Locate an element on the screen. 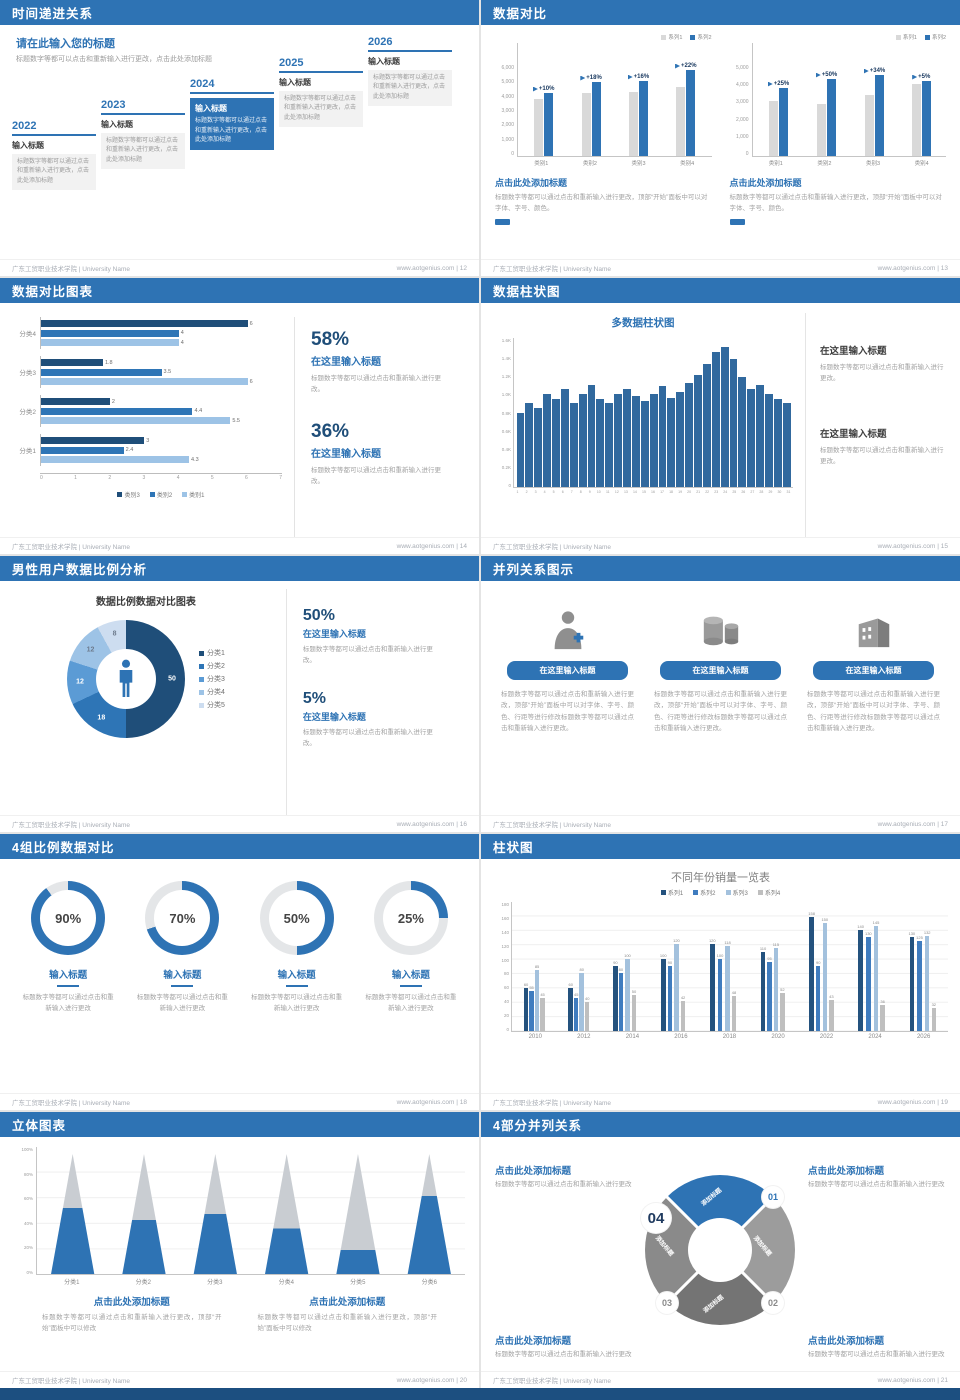  plot-area is located at coordinates (653, 413).